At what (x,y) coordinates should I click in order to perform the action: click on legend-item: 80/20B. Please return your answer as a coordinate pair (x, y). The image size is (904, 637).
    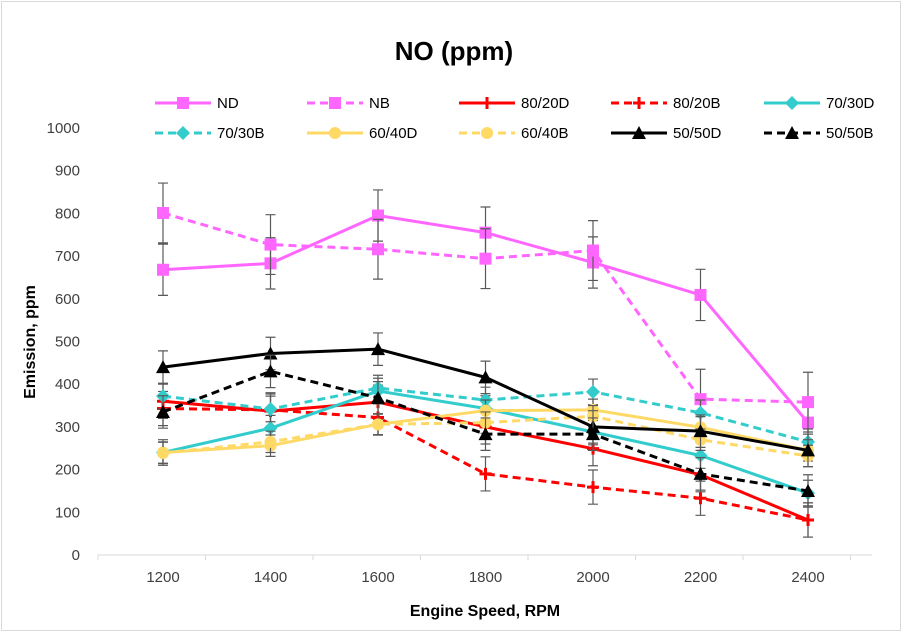
    Looking at the image, I should click on (666, 103).